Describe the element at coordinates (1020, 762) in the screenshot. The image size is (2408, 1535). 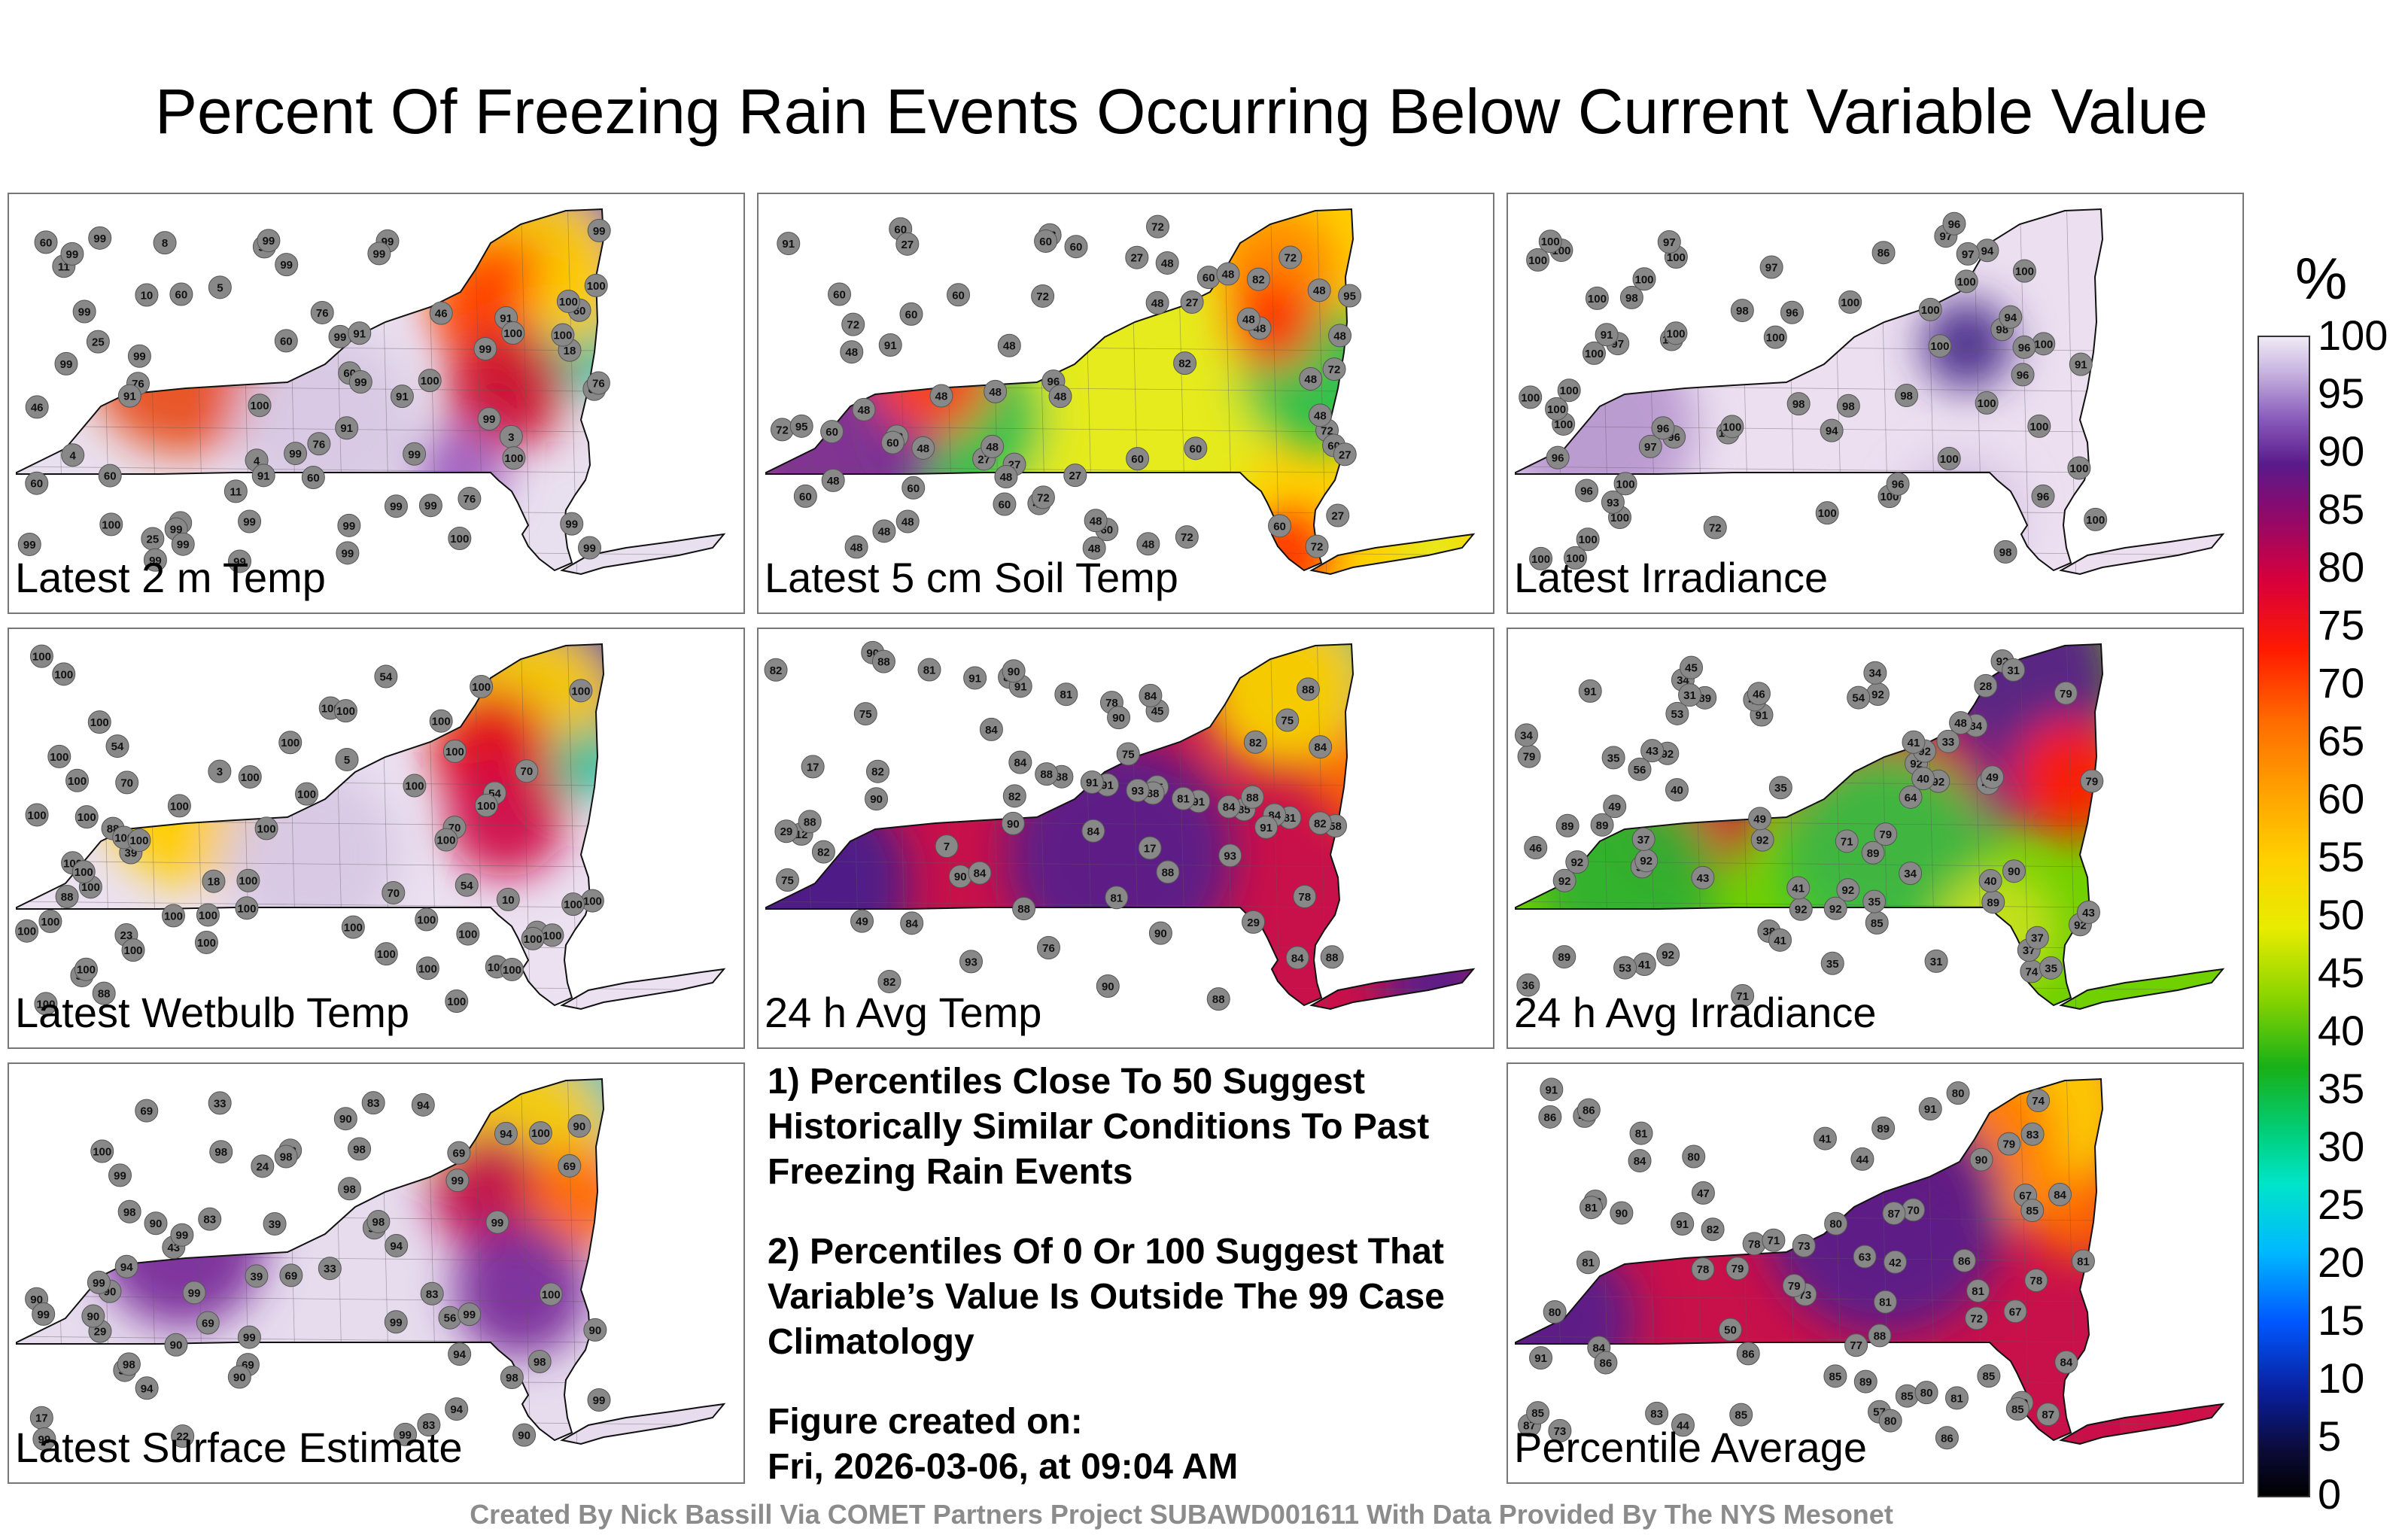
I see `station-marker: 84` at that location.